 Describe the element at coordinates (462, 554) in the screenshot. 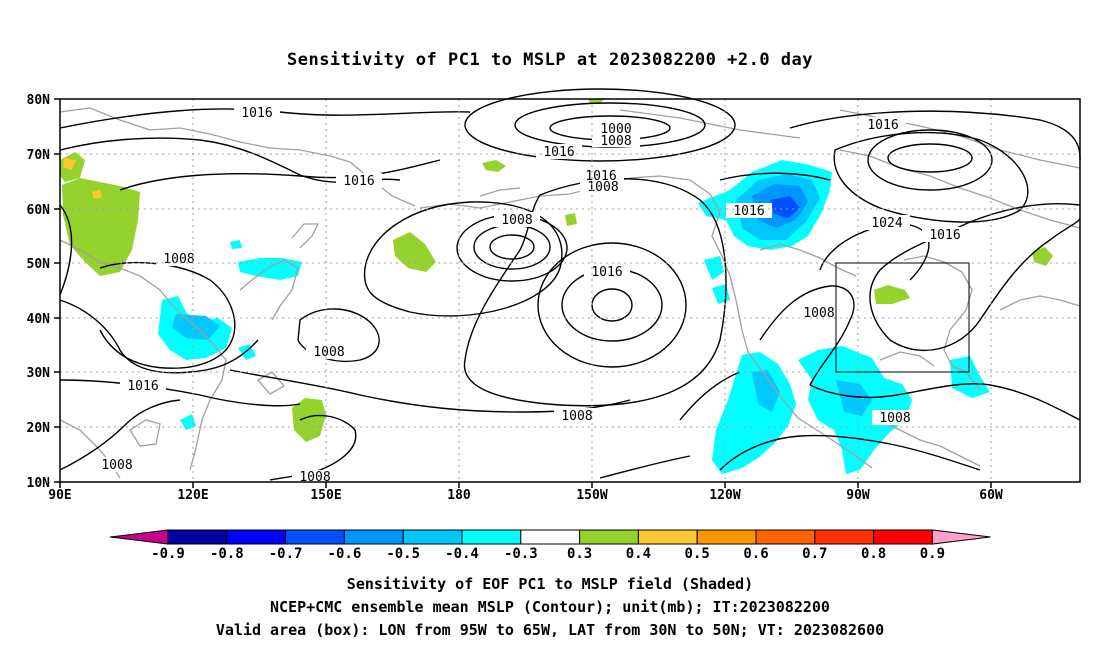

I see `colorbar-tick-label: -0.4` at that location.